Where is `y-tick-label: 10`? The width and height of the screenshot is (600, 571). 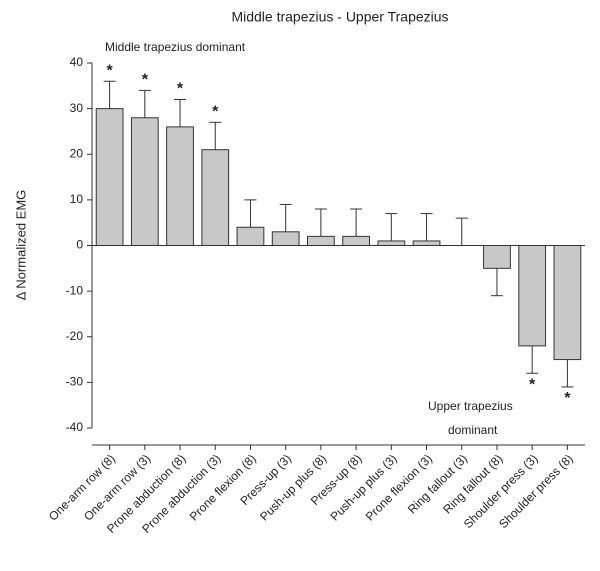
y-tick-label: 10 is located at coordinates (77, 199).